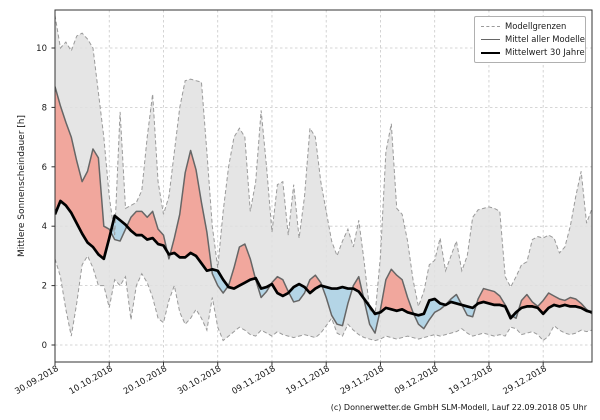 This screenshot has width=600, height=420. I want to click on legend-item-mittel-aller-modelle: Mittel aller Modelle, so click(533, 39).